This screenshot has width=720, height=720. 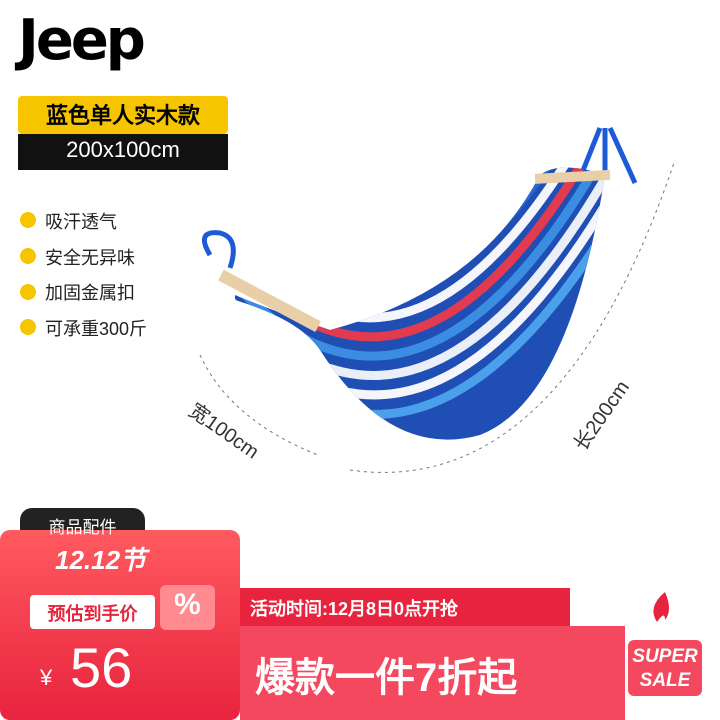 I want to click on size: 200x100cm, so click(x=123, y=149).